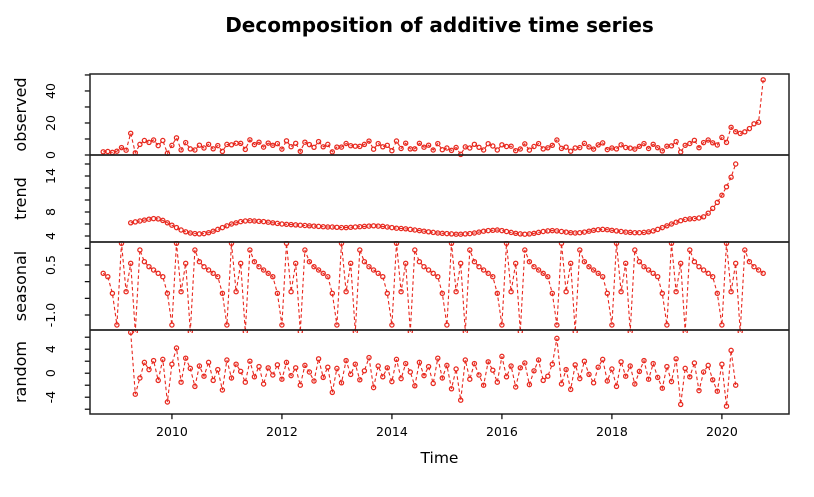 The height and width of the screenshot is (497, 814). Describe the element at coordinates (20, 114) in the screenshot. I see `panel-label-observed: observed` at that location.